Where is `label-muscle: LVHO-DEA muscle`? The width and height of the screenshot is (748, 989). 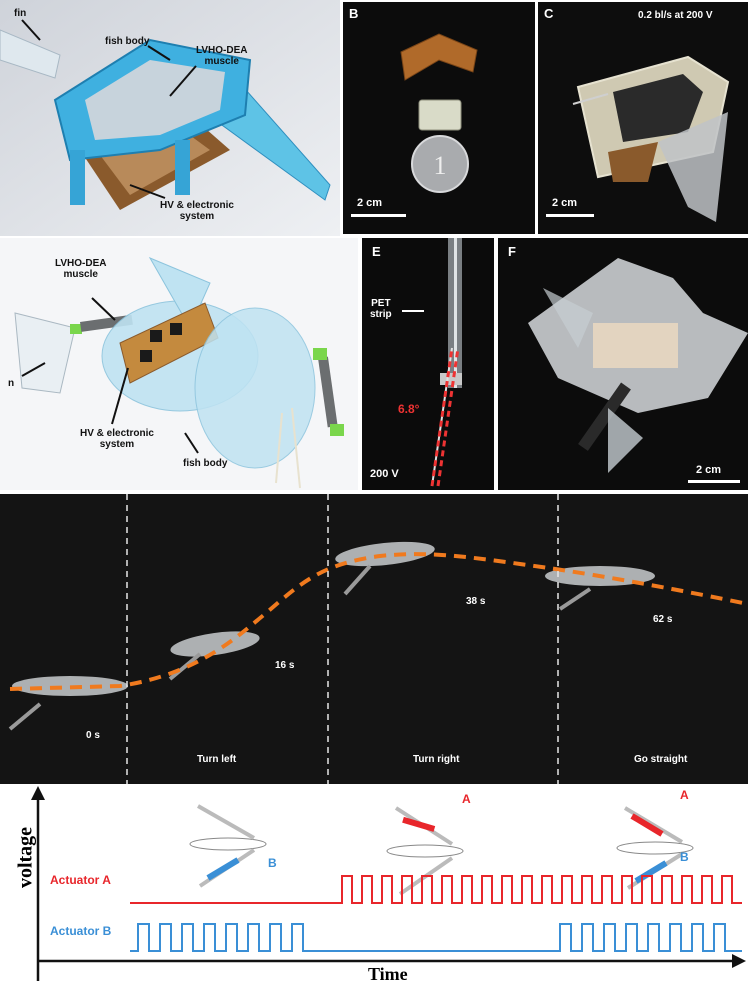 label-muscle: LVHO-DEA muscle is located at coordinates (222, 56).